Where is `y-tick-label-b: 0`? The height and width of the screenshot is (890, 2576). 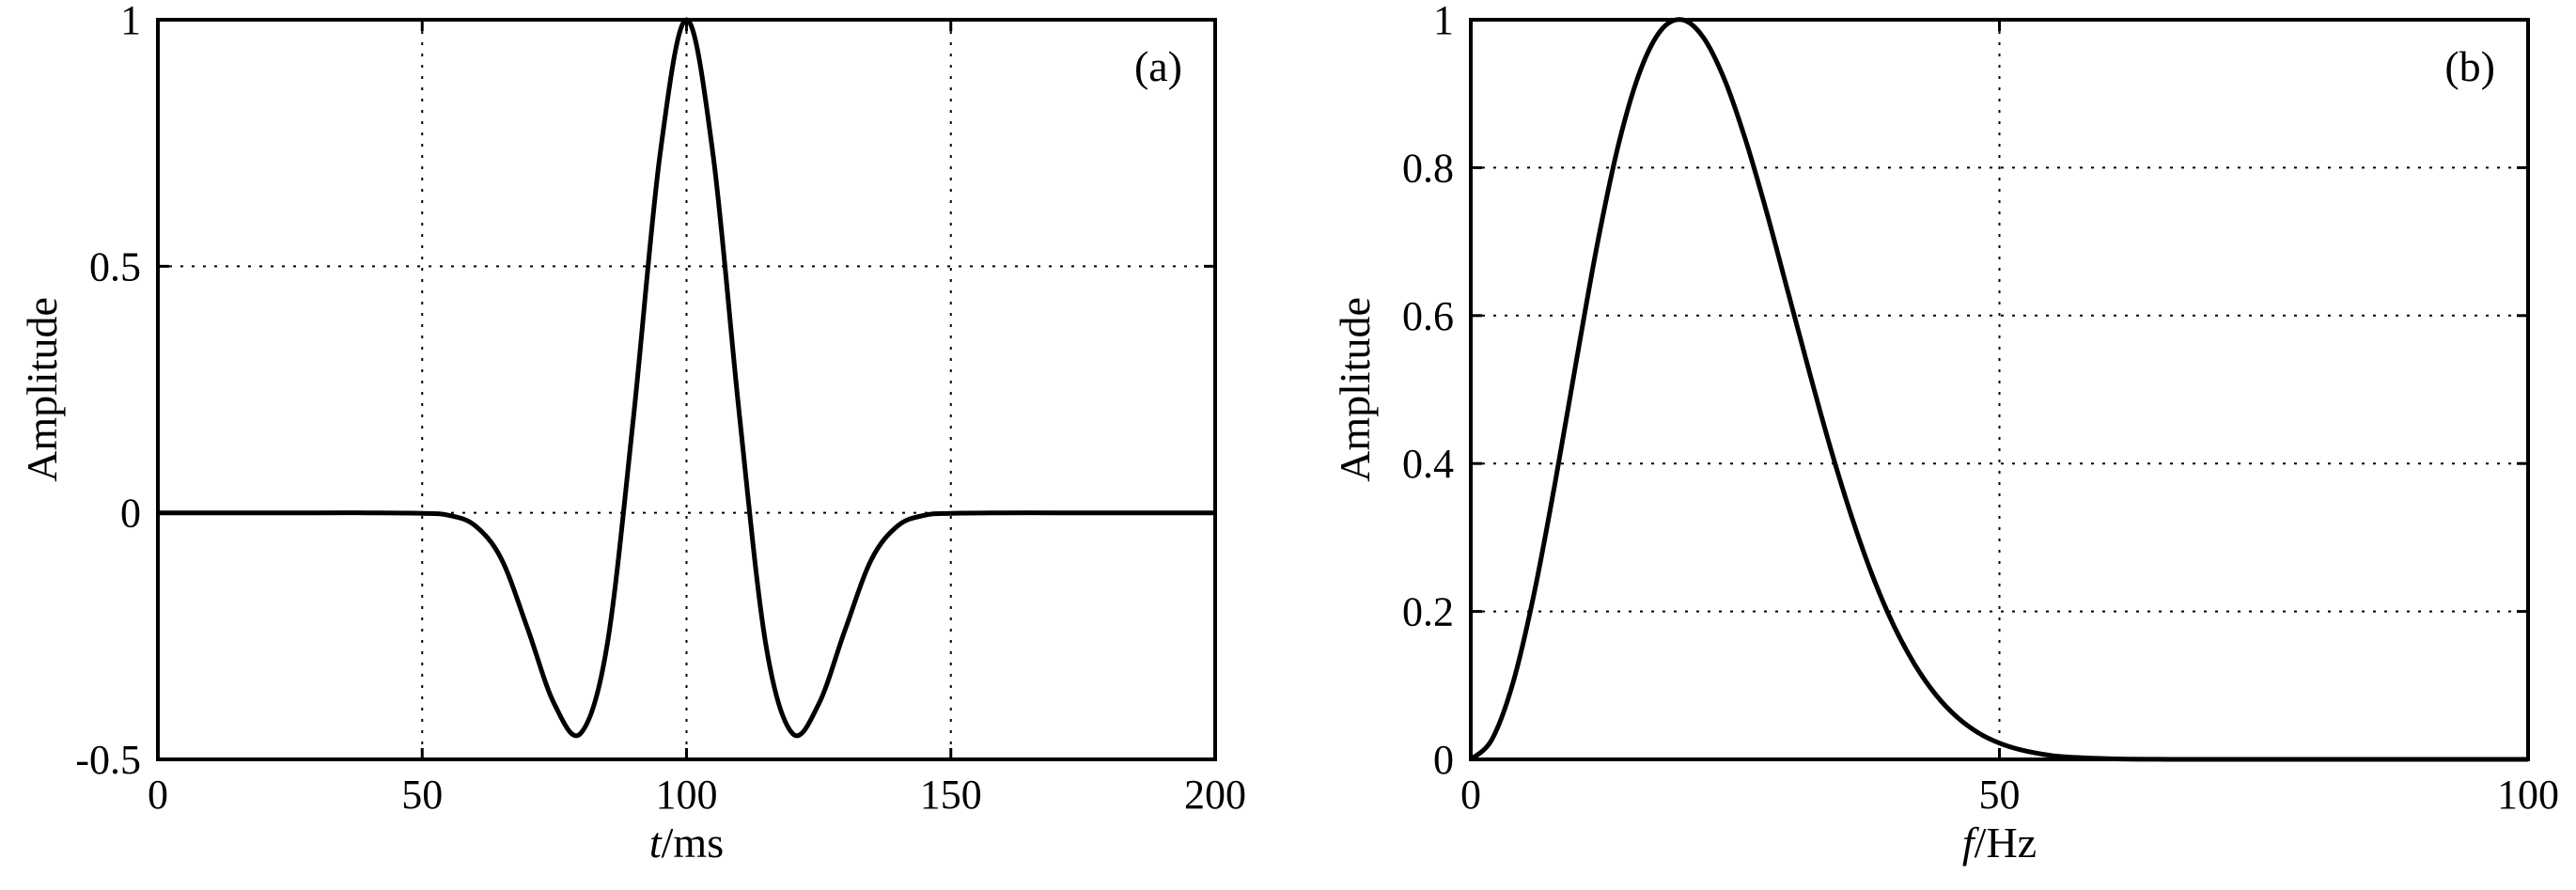
y-tick-label-b: 0 is located at coordinates (1443, 760).